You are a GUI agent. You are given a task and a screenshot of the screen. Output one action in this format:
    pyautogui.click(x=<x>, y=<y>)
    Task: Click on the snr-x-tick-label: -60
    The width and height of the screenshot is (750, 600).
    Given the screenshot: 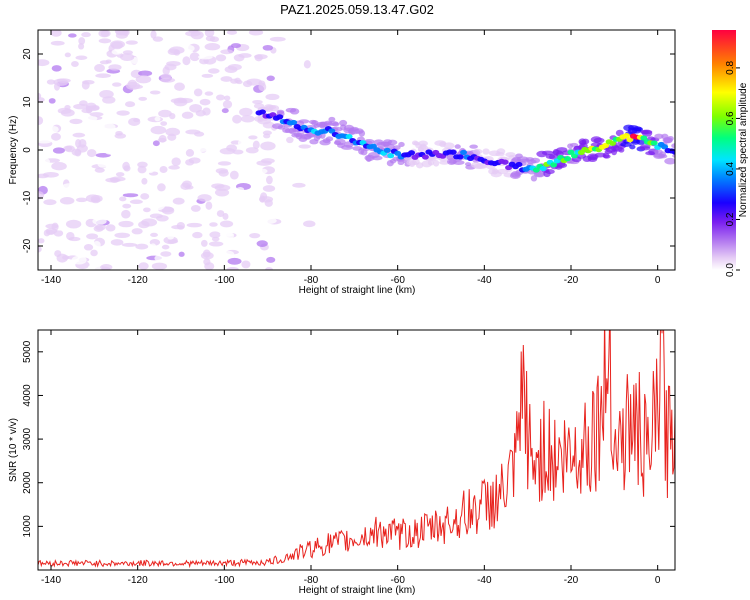 What is the action you would take?
    pyautogui.click(x=397, y=580)
    